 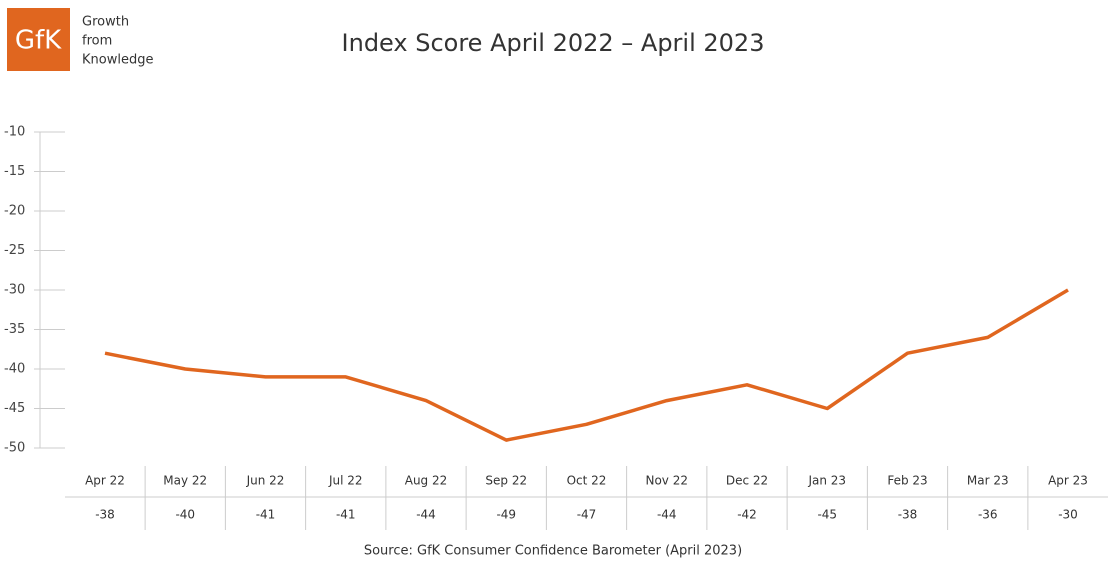 I want to click on y-tick-label: -35, so click(x=14, y=329).